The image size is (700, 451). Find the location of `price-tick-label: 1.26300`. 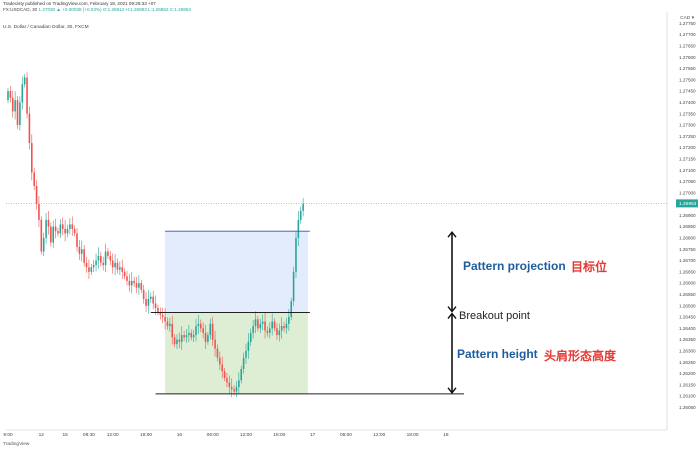

price-tick-label: 1.26300 is located at coordinates (687, 351).